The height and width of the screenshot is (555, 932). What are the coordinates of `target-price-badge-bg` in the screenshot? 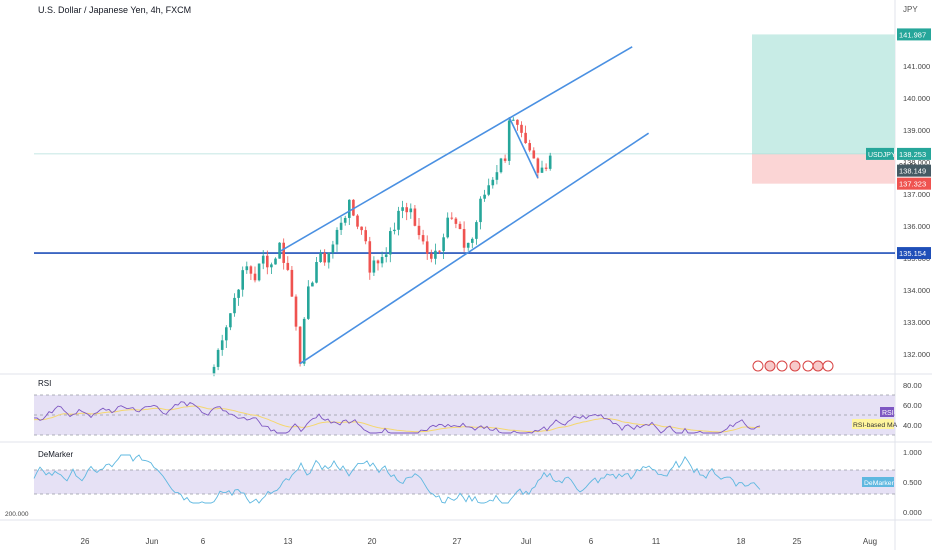 It's located at (914, 34).